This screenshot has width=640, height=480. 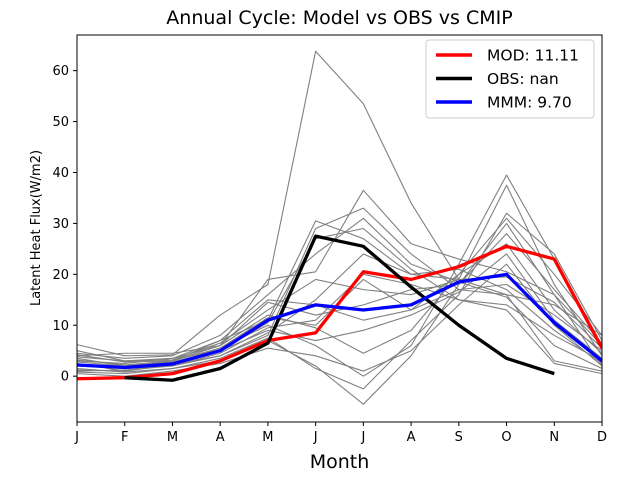 What do you see at coordinates (60, 224) in the screenshot?
I see `y-tick-label: 30` at bounding box center [60, 224].